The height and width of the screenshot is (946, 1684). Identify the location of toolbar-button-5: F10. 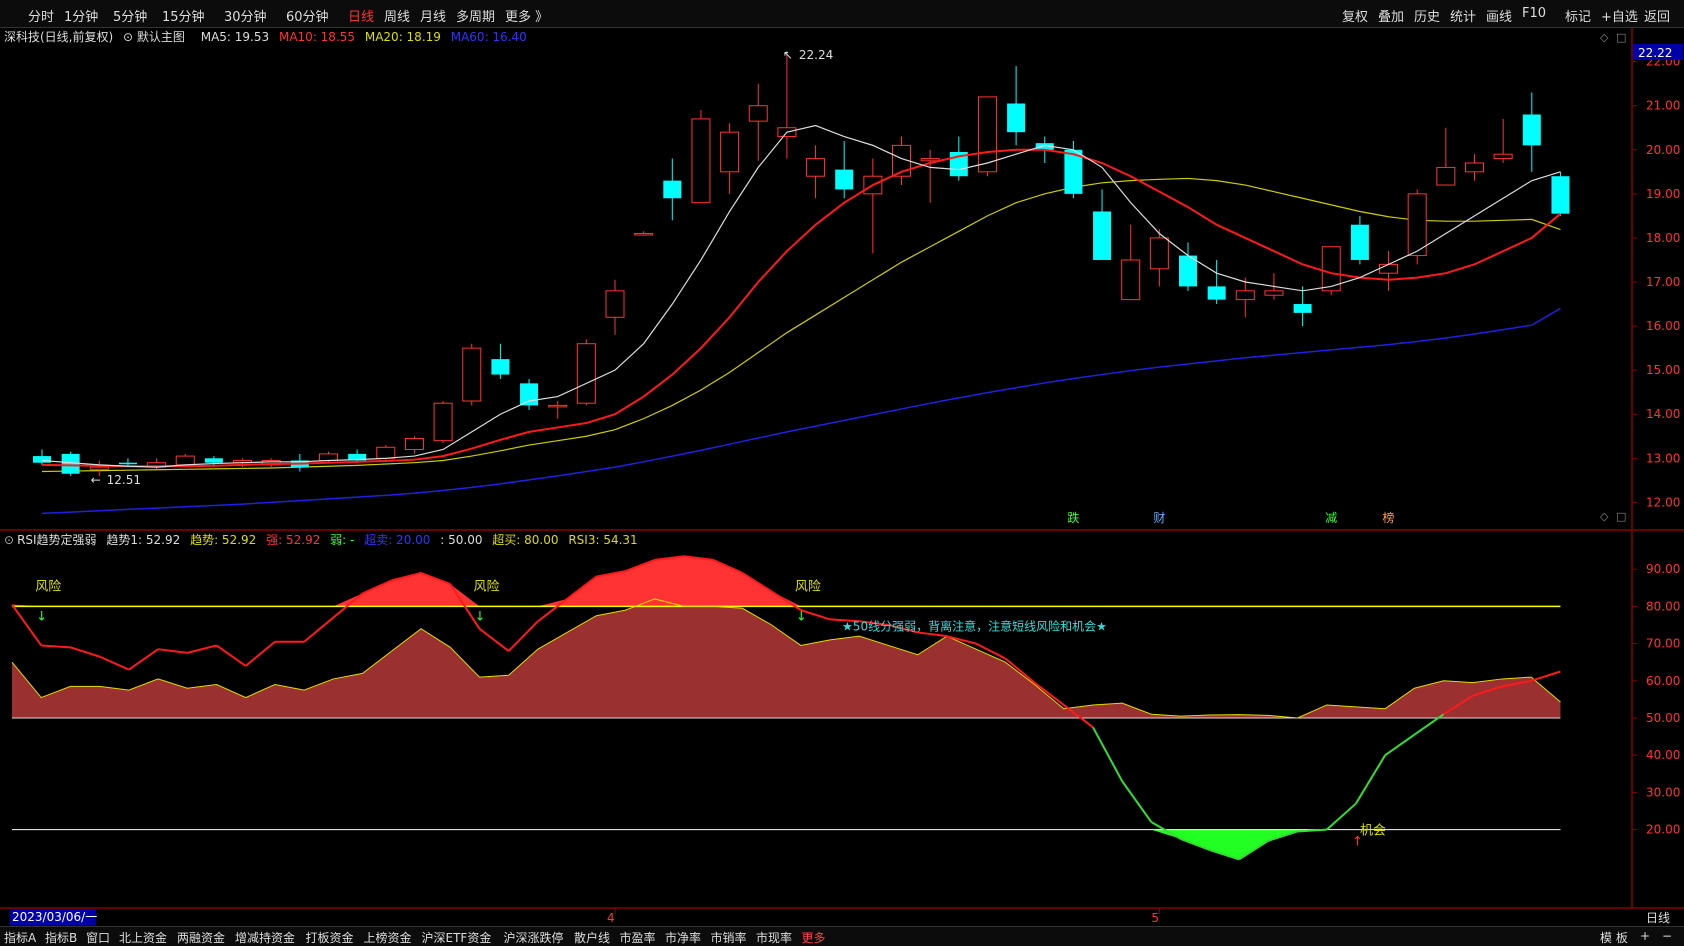
(1534, 13).